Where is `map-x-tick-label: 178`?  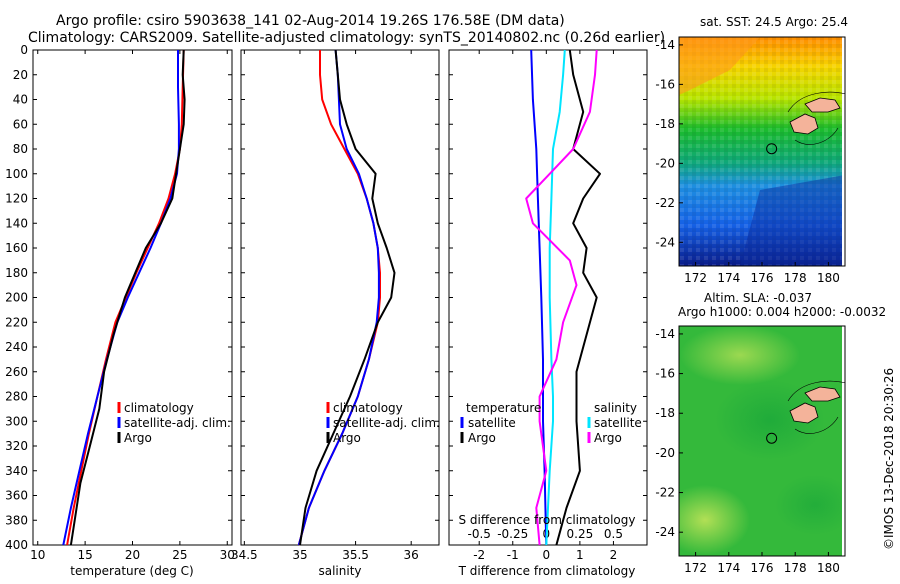
map-x-tick-label: 178 is located at coordinates (795, 568).